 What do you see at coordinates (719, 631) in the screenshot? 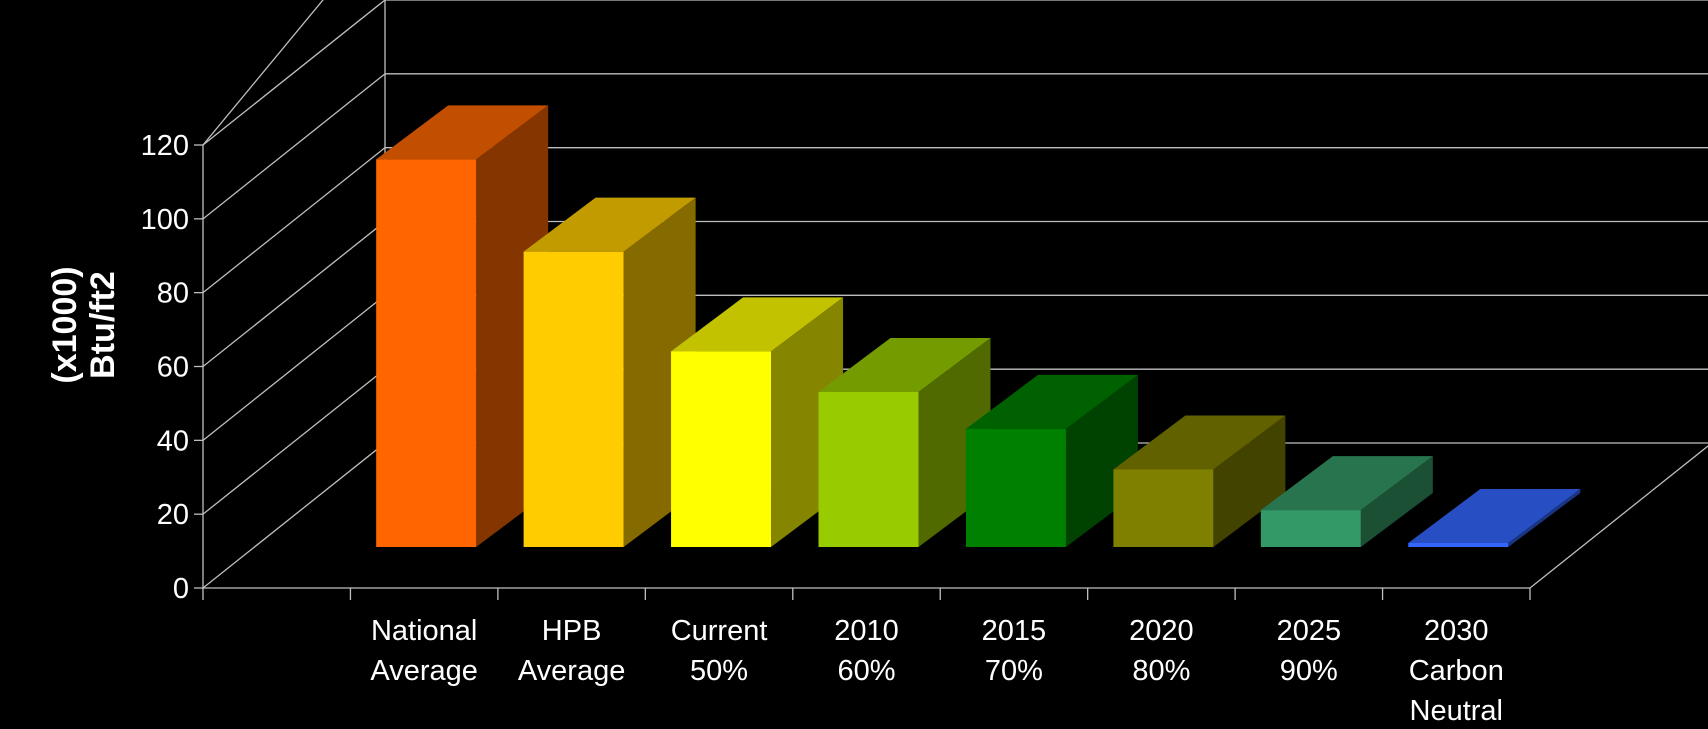
I see `x-tick-label: Current` at bounding box center [719, 631].